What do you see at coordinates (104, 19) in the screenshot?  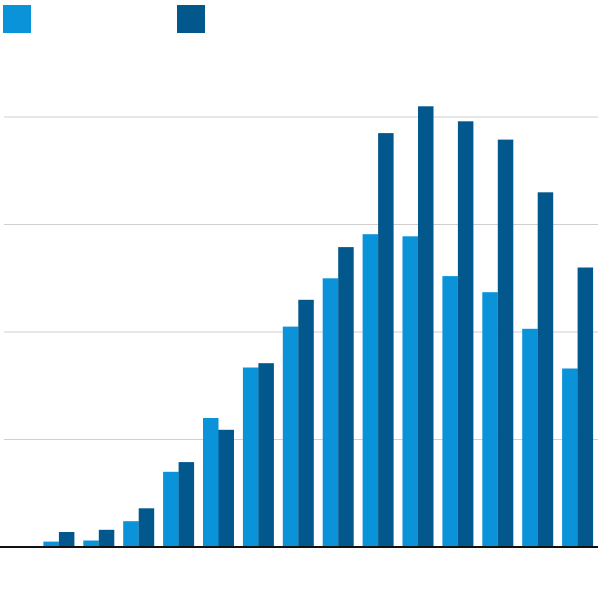 I see `chart-legend` at bounding box center [104, 19].